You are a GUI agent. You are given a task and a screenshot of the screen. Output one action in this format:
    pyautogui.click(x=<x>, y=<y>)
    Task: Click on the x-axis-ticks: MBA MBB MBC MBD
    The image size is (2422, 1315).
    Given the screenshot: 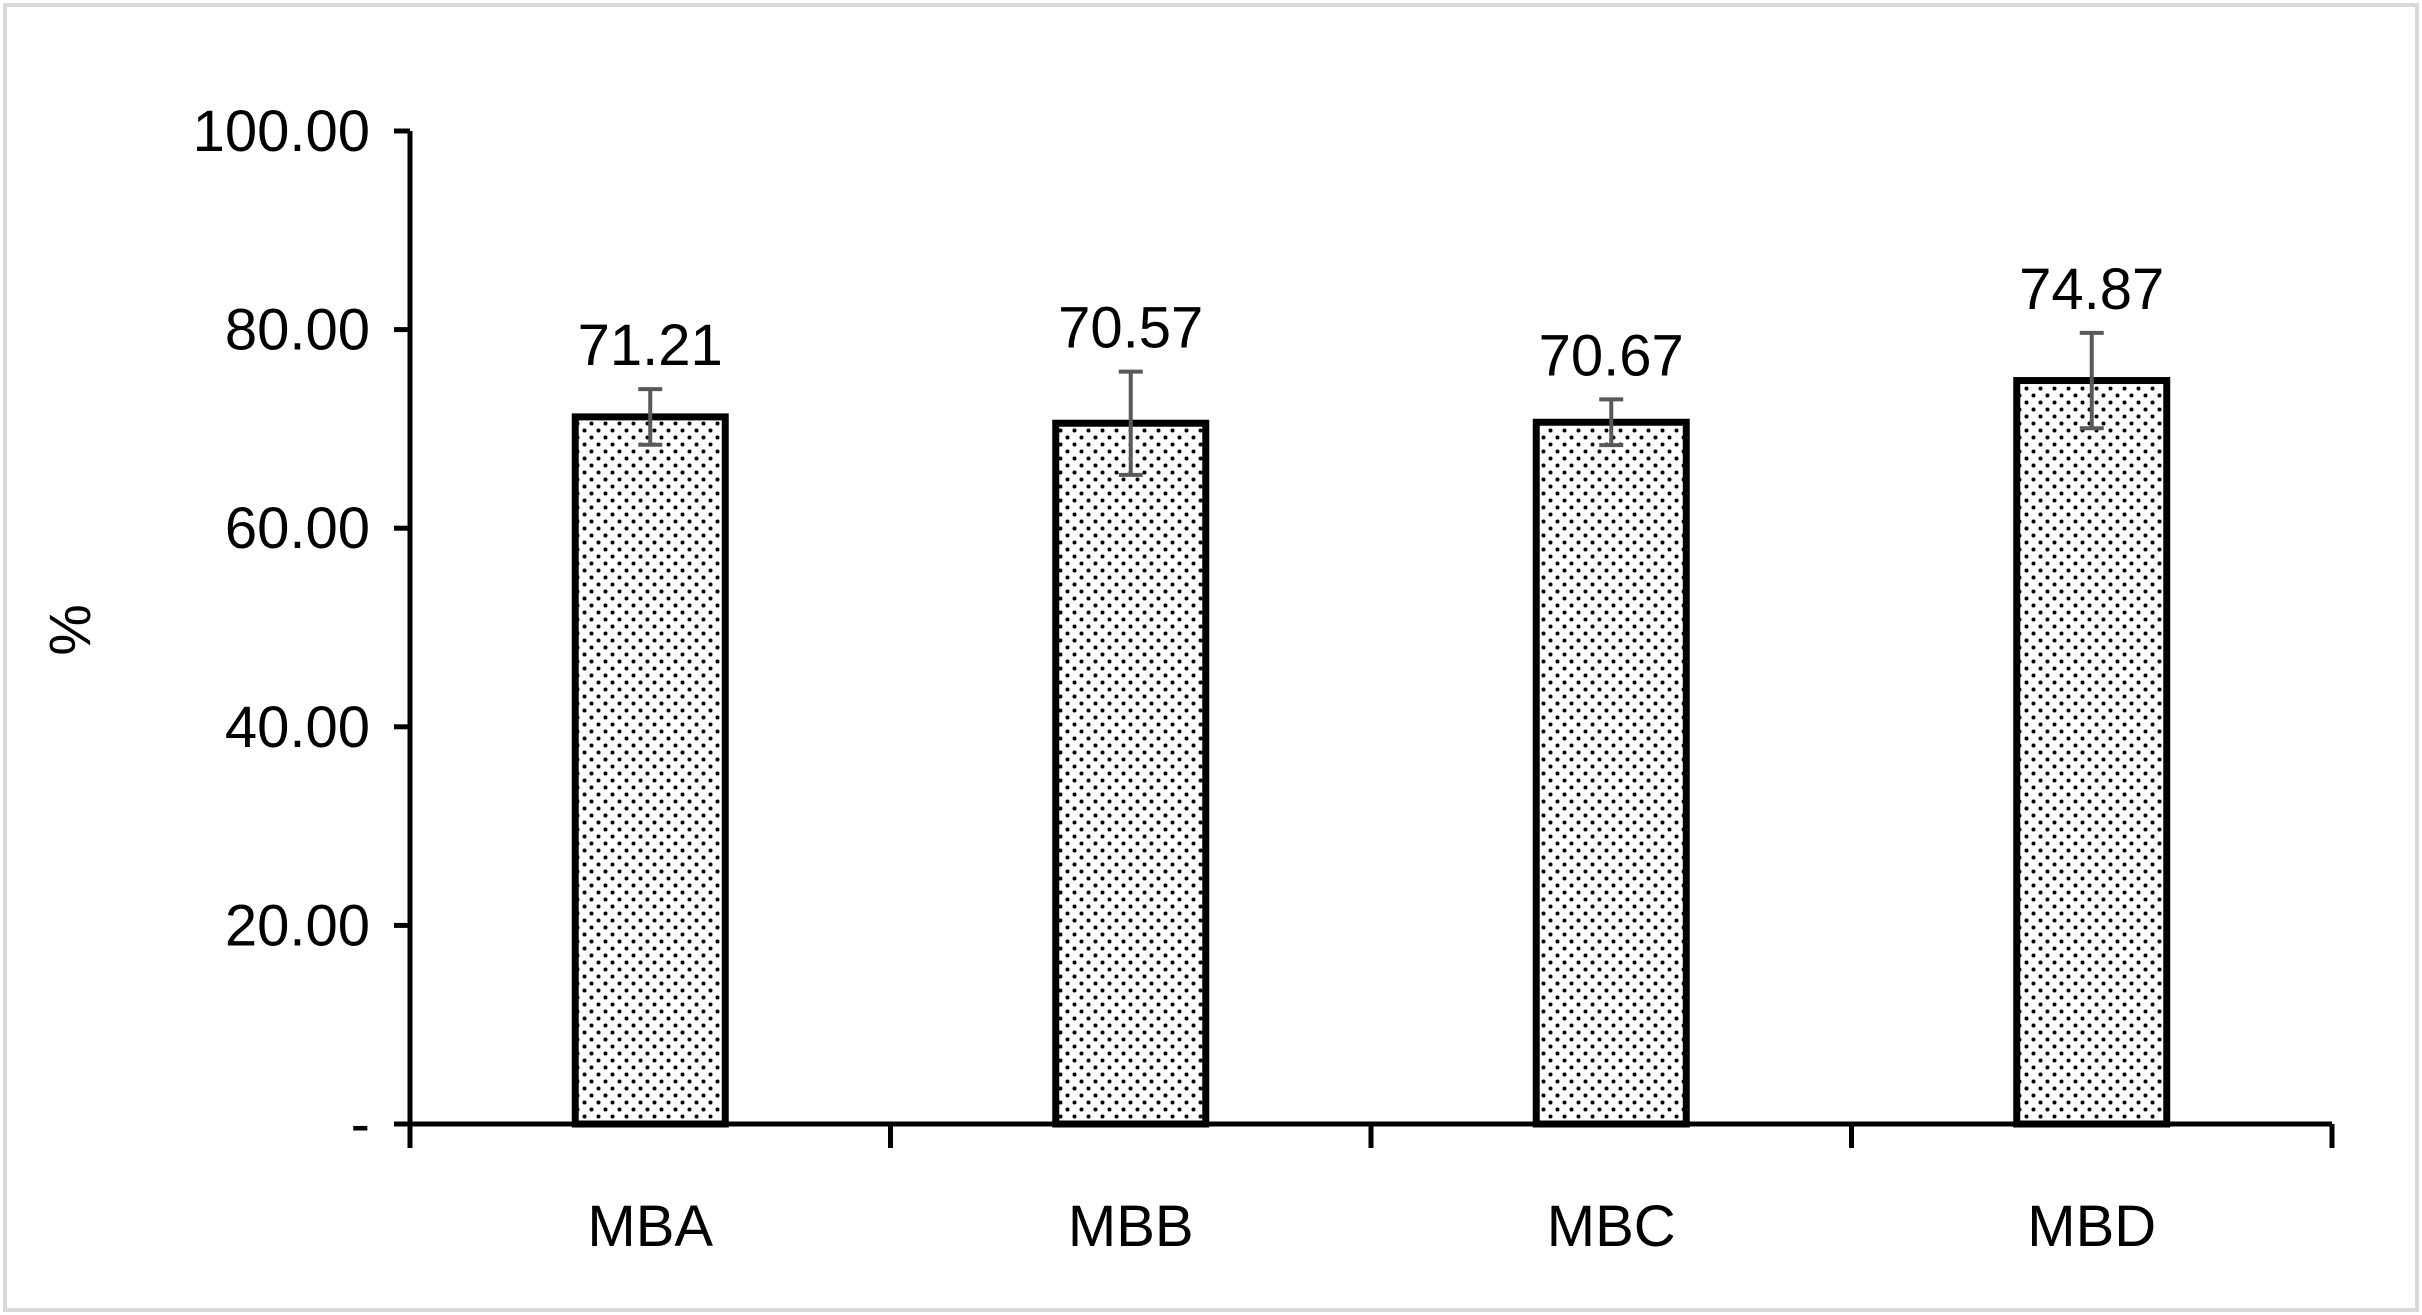 What is the action you would take?
    pyautogui.click(x=1371, y=1191)
    